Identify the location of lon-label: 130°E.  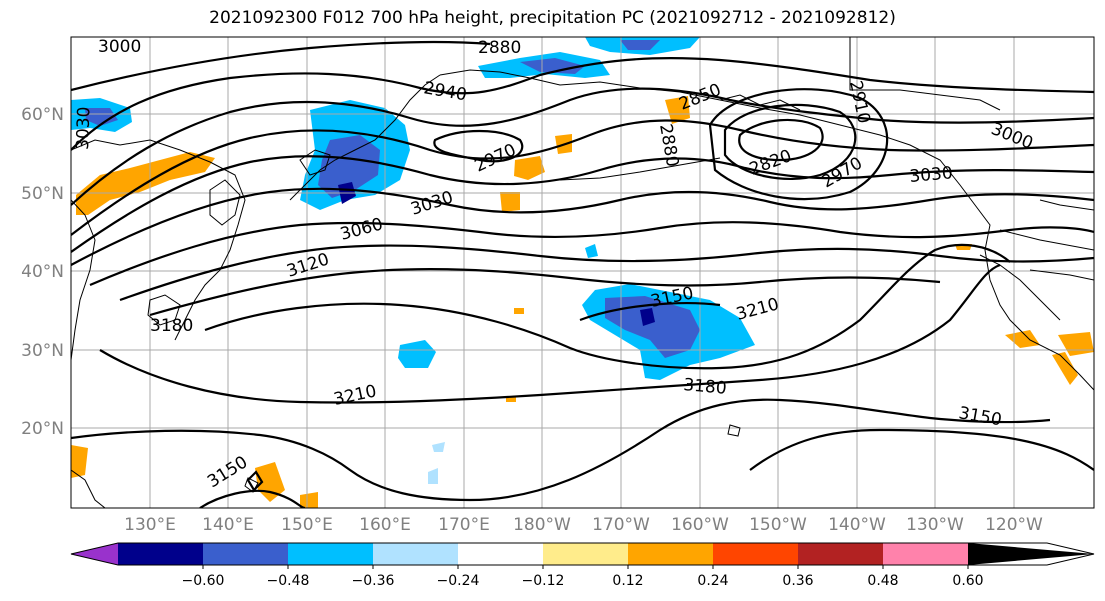
(150, 525).